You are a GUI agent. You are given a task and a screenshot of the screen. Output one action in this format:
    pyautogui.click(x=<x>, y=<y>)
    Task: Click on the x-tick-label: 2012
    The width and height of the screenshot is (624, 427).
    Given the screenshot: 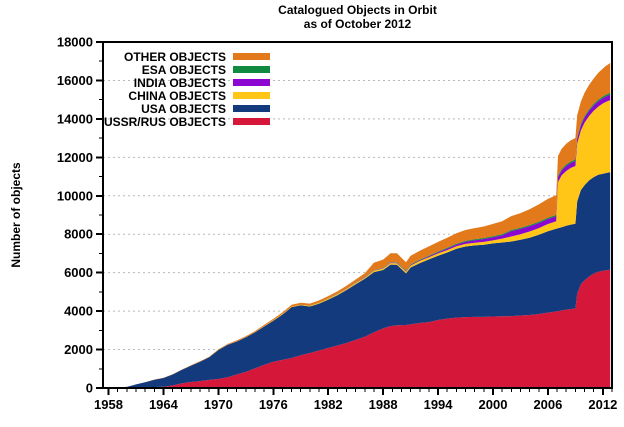 What is the action you would take?
    pyautogui.click(x=602, y=404)
    